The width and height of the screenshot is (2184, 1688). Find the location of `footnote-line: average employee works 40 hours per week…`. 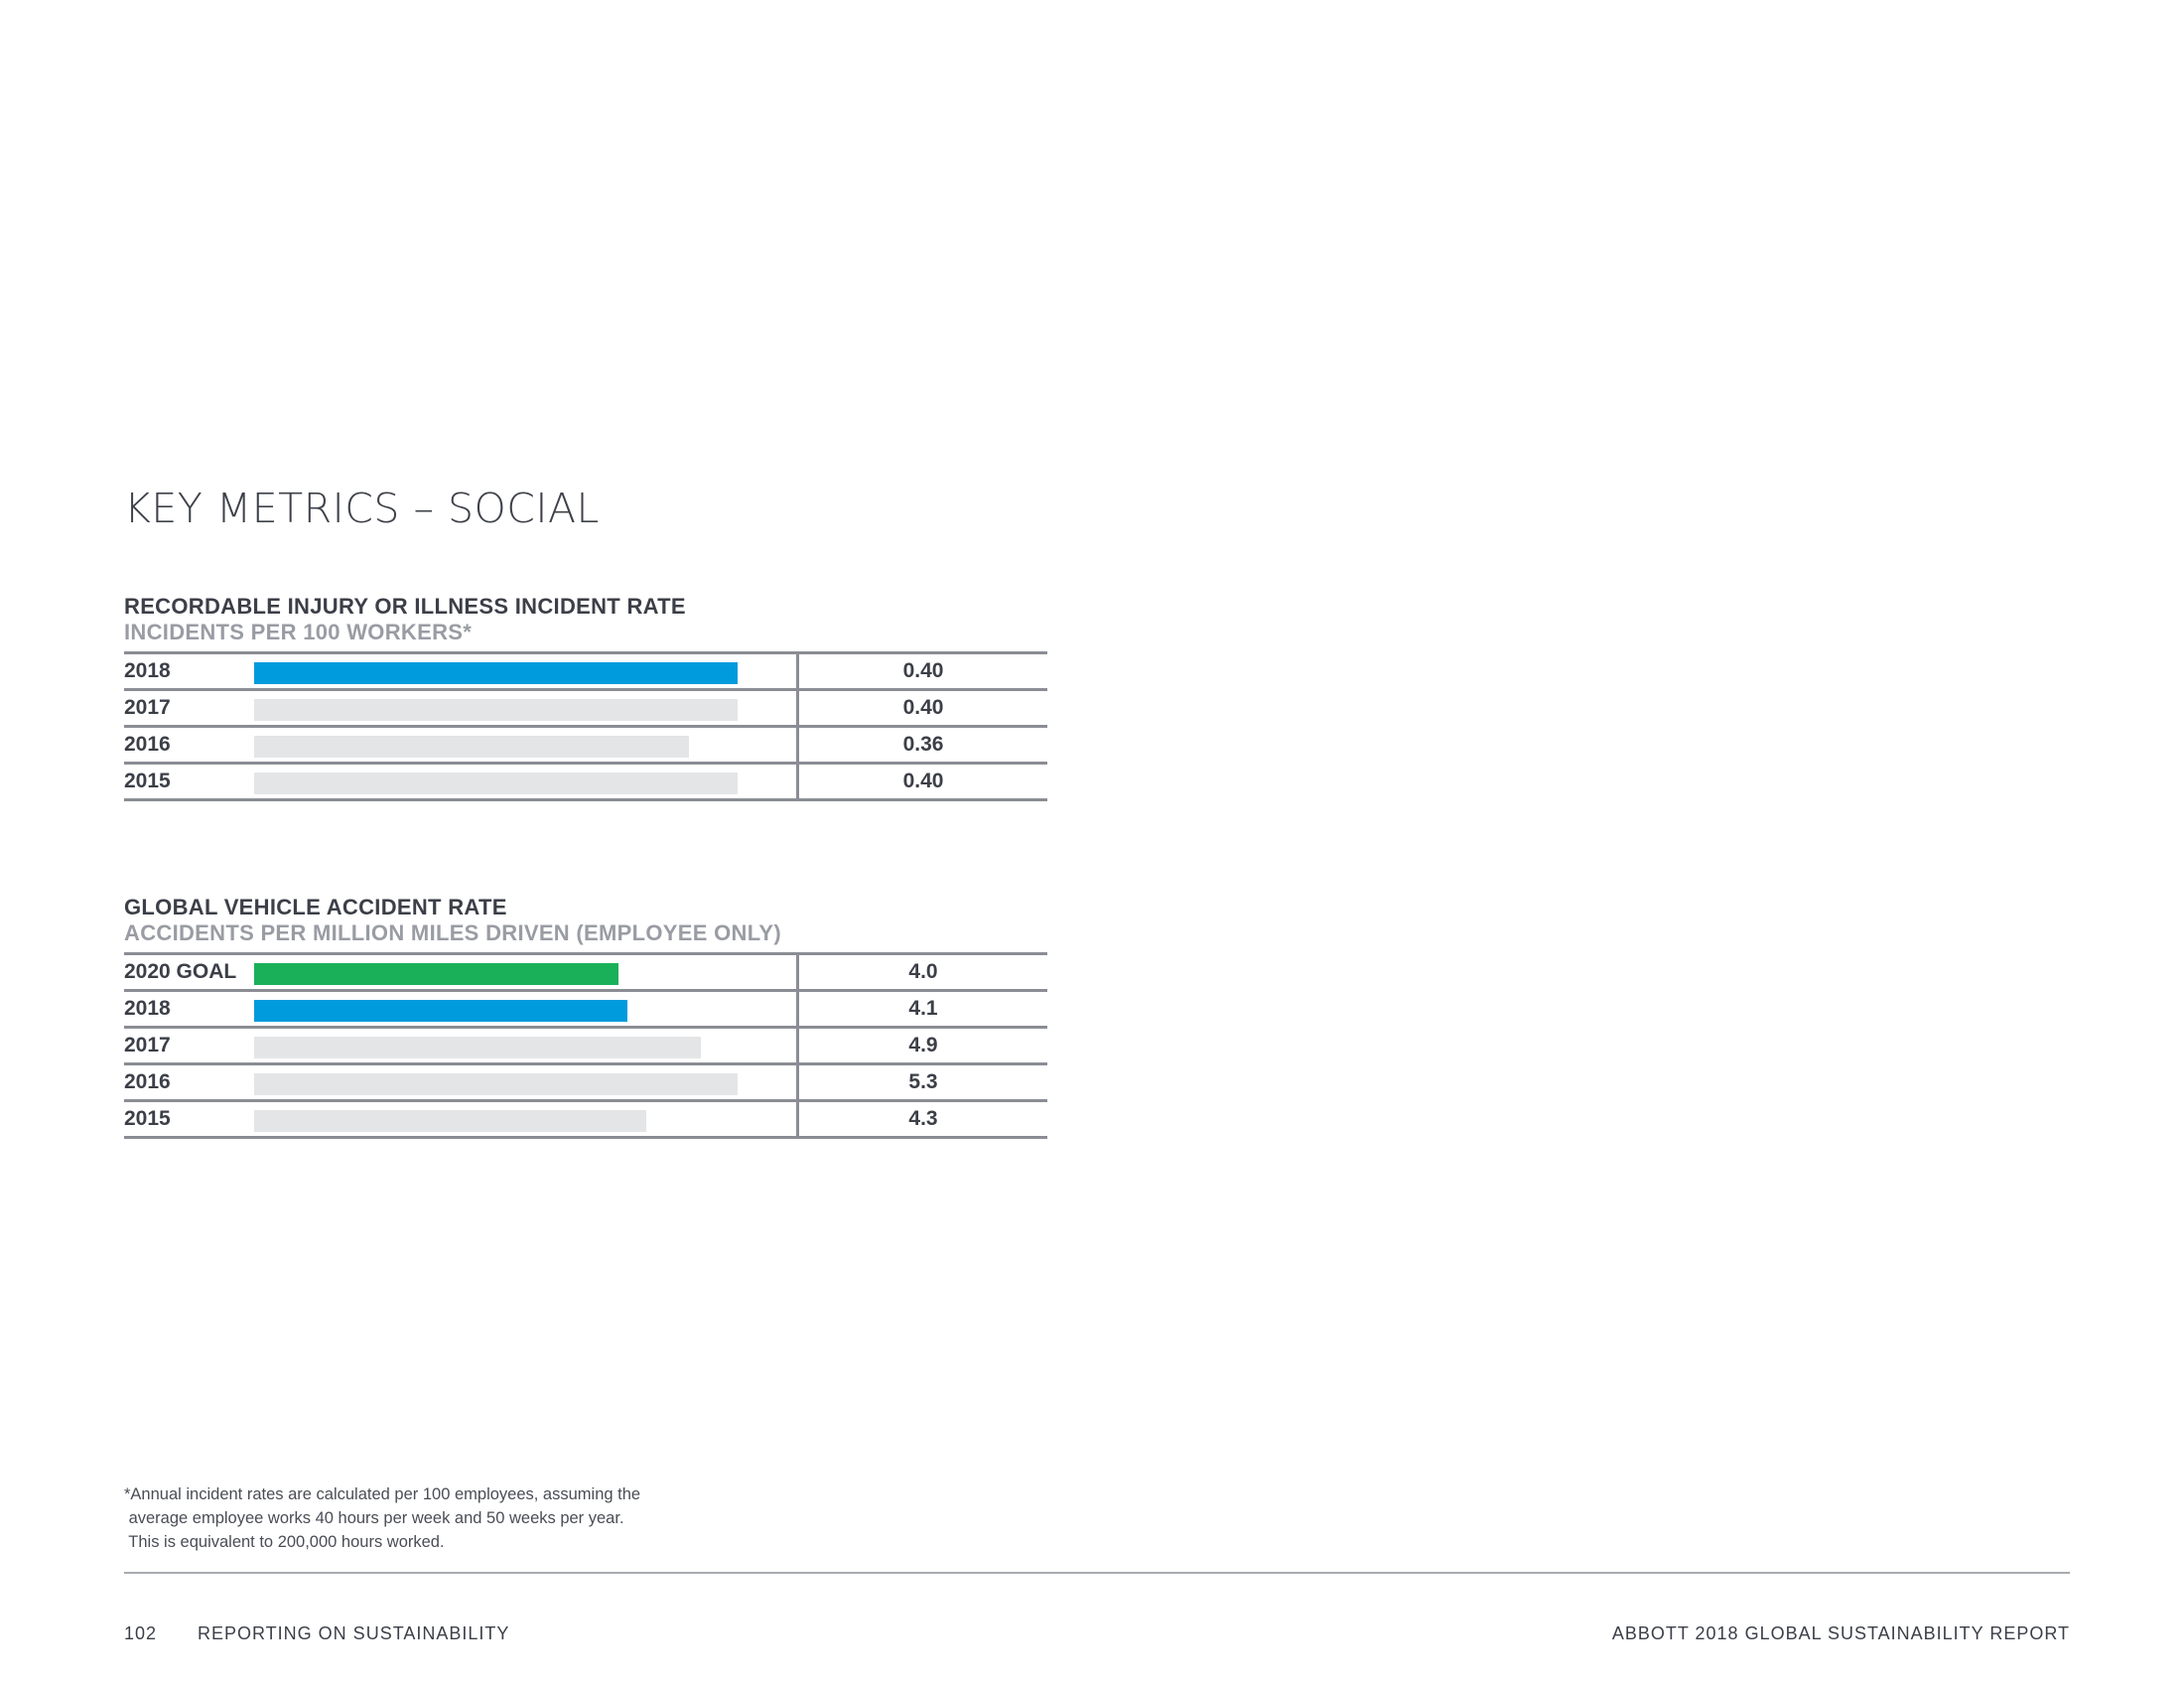

footnote-line: average employee works 40 hours per week… is located at coordinates (374, 1518).